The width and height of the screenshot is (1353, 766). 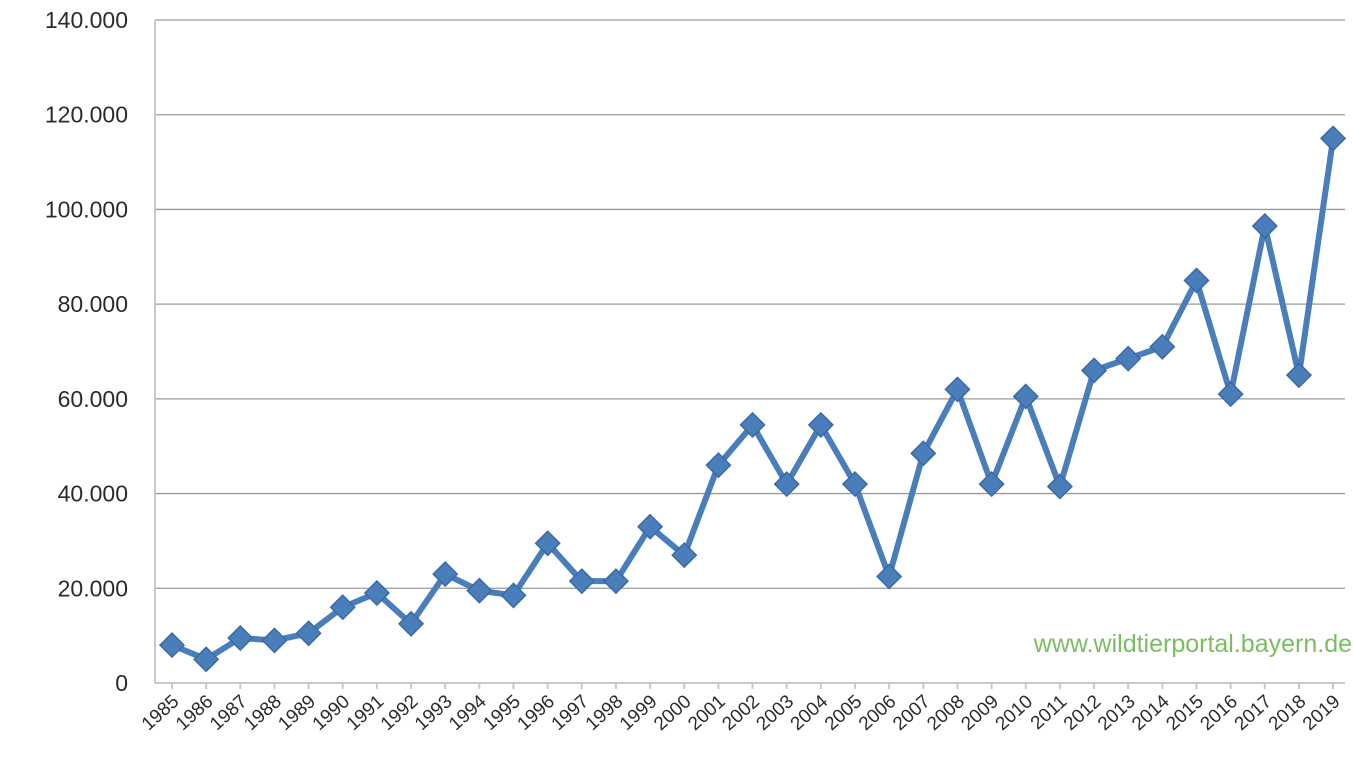 What do you see at coordinates (1253, 713) in the screenshot?
I see `x-tick-label: 2017` at bounding box center [1253, 713].